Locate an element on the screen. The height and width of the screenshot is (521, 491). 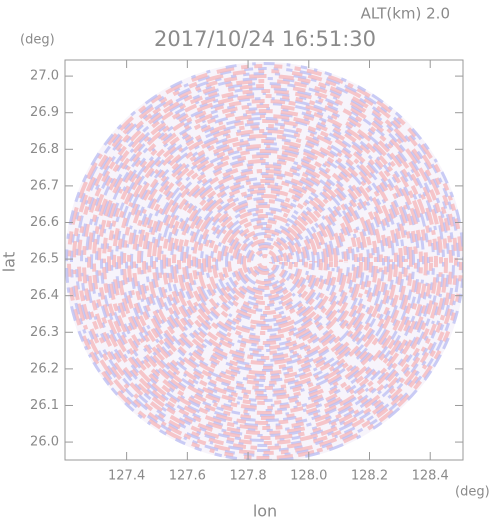
altitude-label: ALT(km) 2.0 is located at coordinates (405, 14).